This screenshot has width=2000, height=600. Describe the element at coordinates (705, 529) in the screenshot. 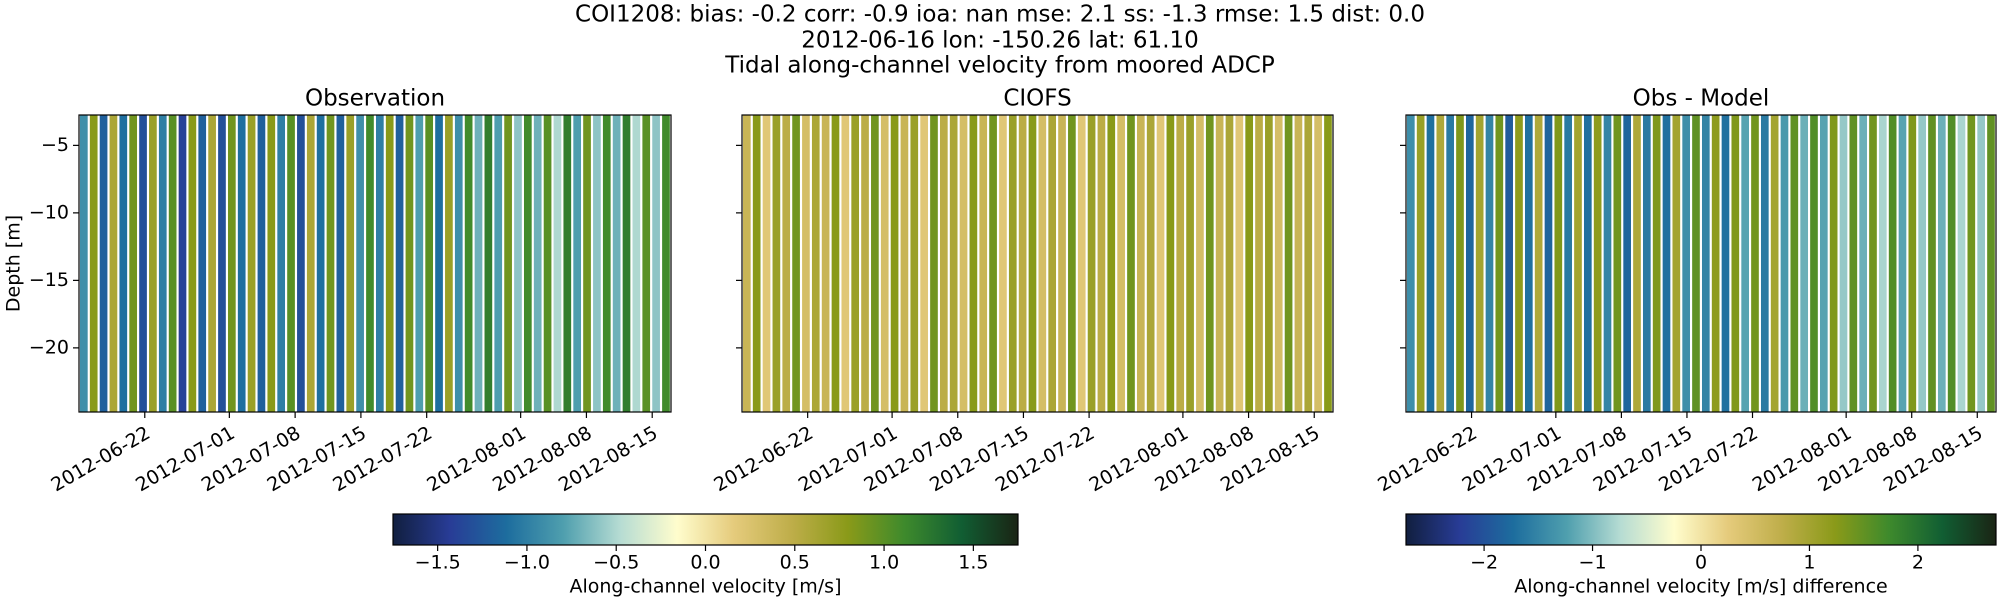

I see `colorbar` at that location.